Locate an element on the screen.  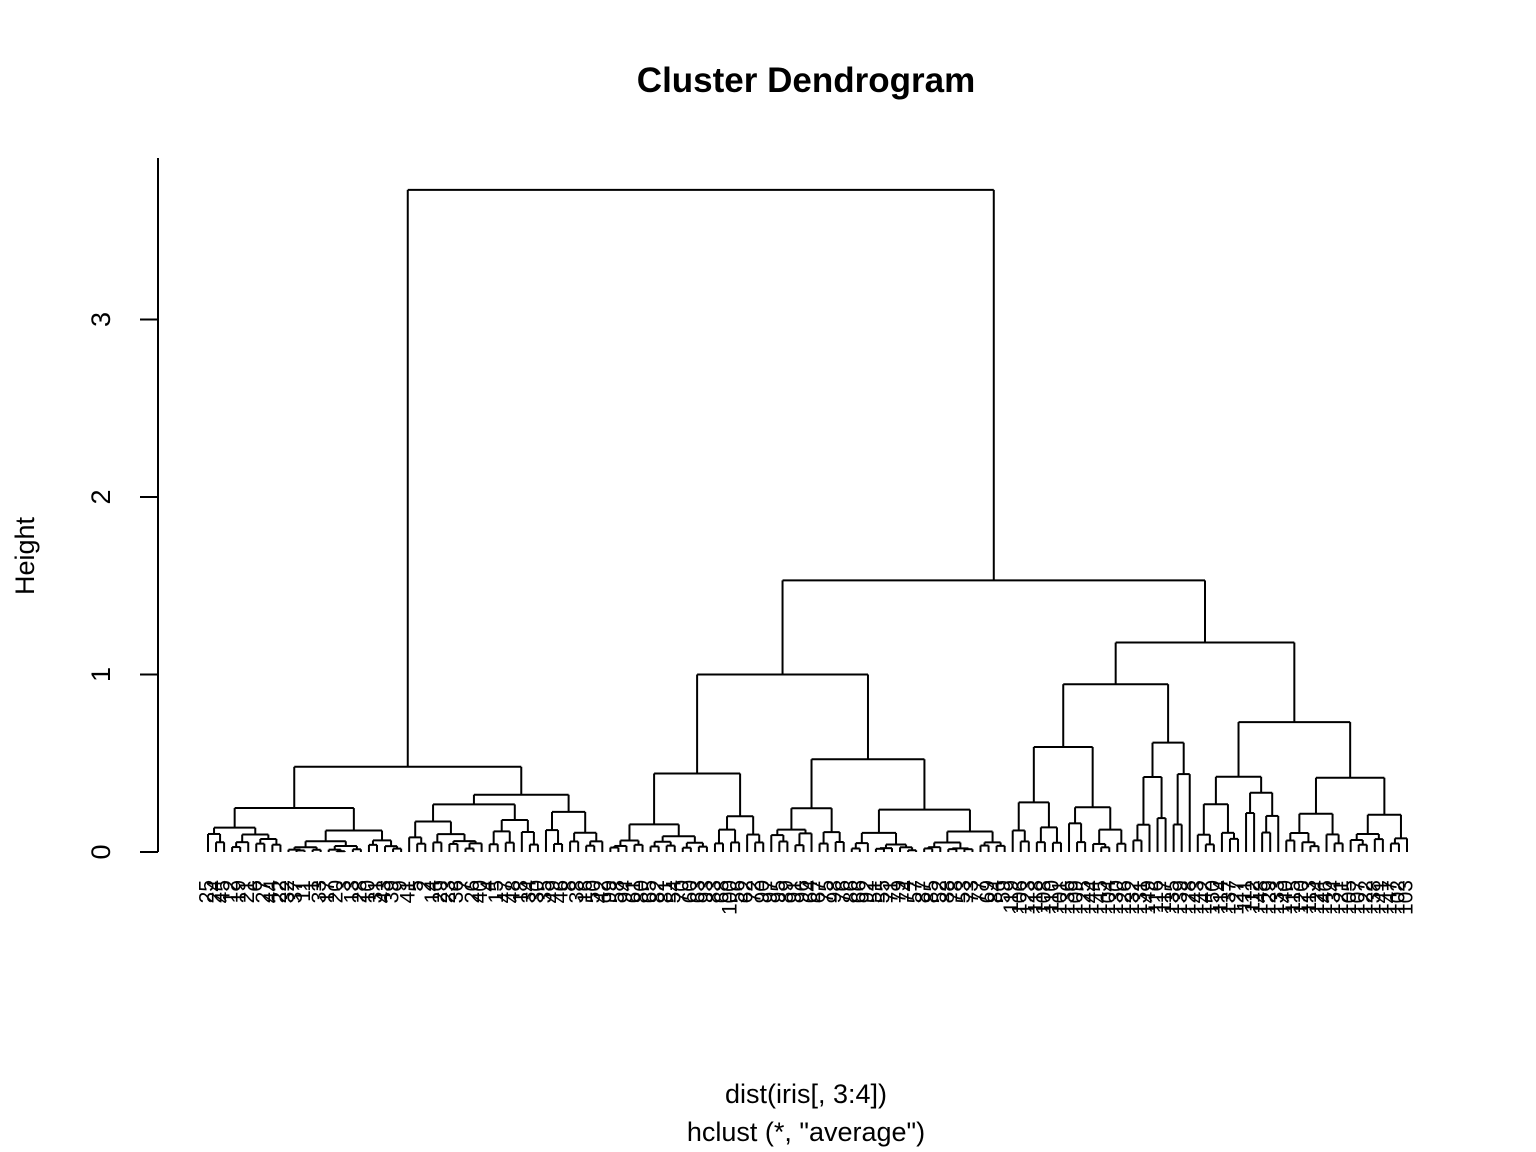
leaf-label: 109 is located at coordinates (1076, 897).